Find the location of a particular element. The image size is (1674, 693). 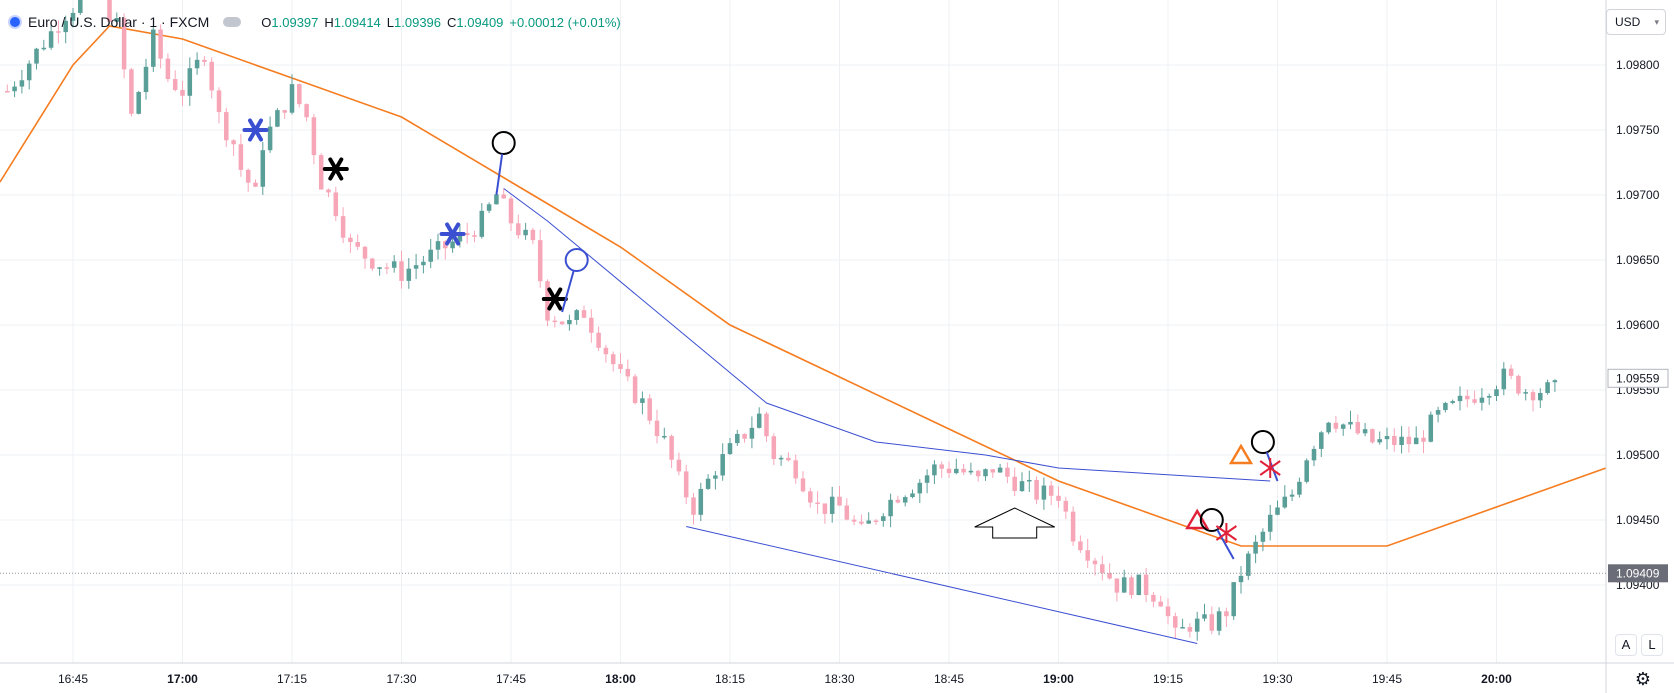

circle-pointer-marker is located at coordinates (1264, 456).